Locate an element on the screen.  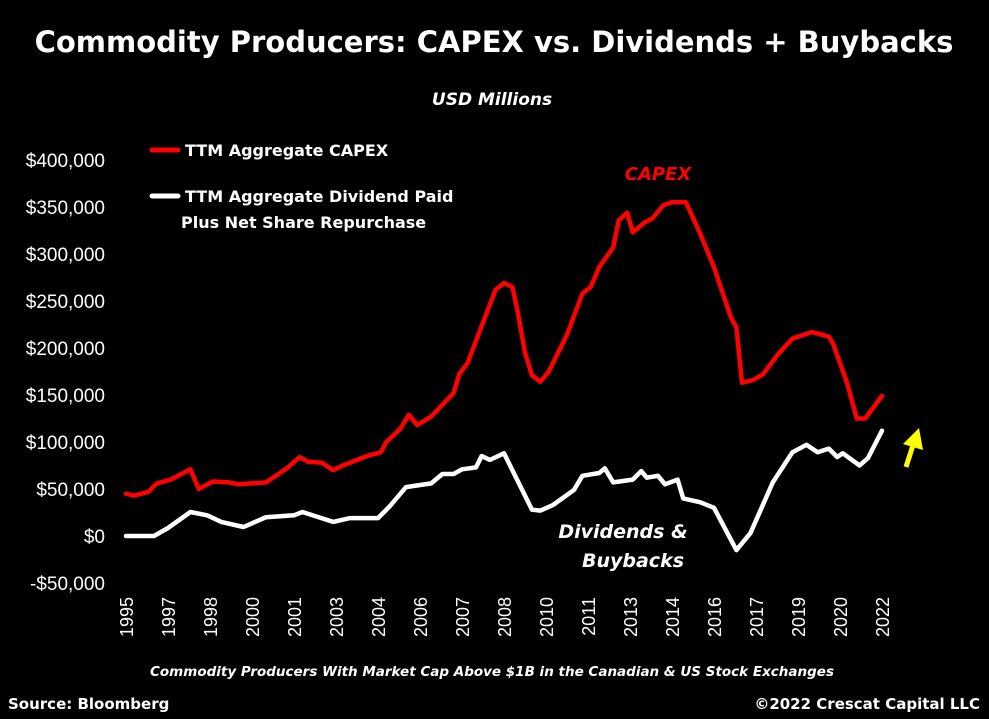
x-tick-label: 2008 is located at coordinates (505, 617).